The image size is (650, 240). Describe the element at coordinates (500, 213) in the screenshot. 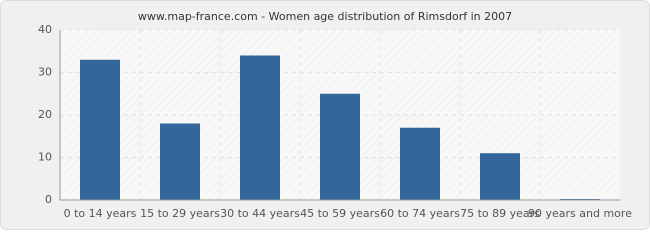

I see `x-tick-label: 75 to 89 years` at that location.